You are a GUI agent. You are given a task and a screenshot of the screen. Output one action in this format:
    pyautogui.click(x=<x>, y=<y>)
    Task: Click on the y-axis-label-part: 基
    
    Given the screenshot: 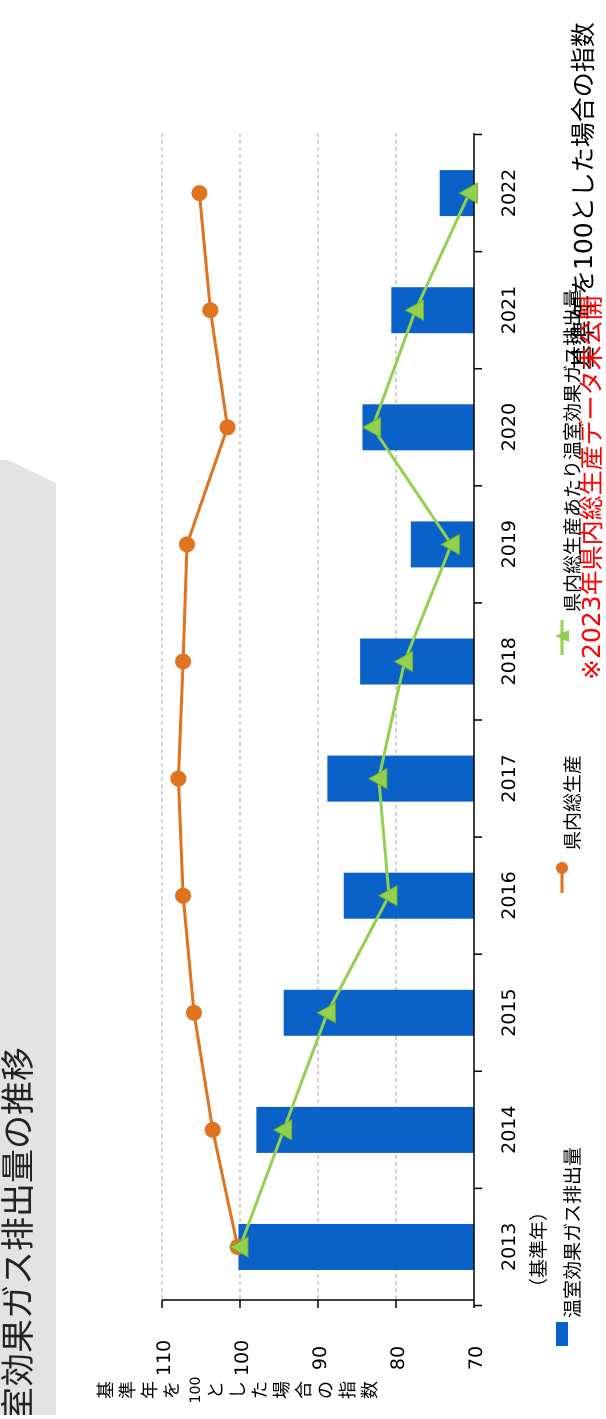 What is the action you would take?
    pyautogui.click(x=106, y=1390)
    